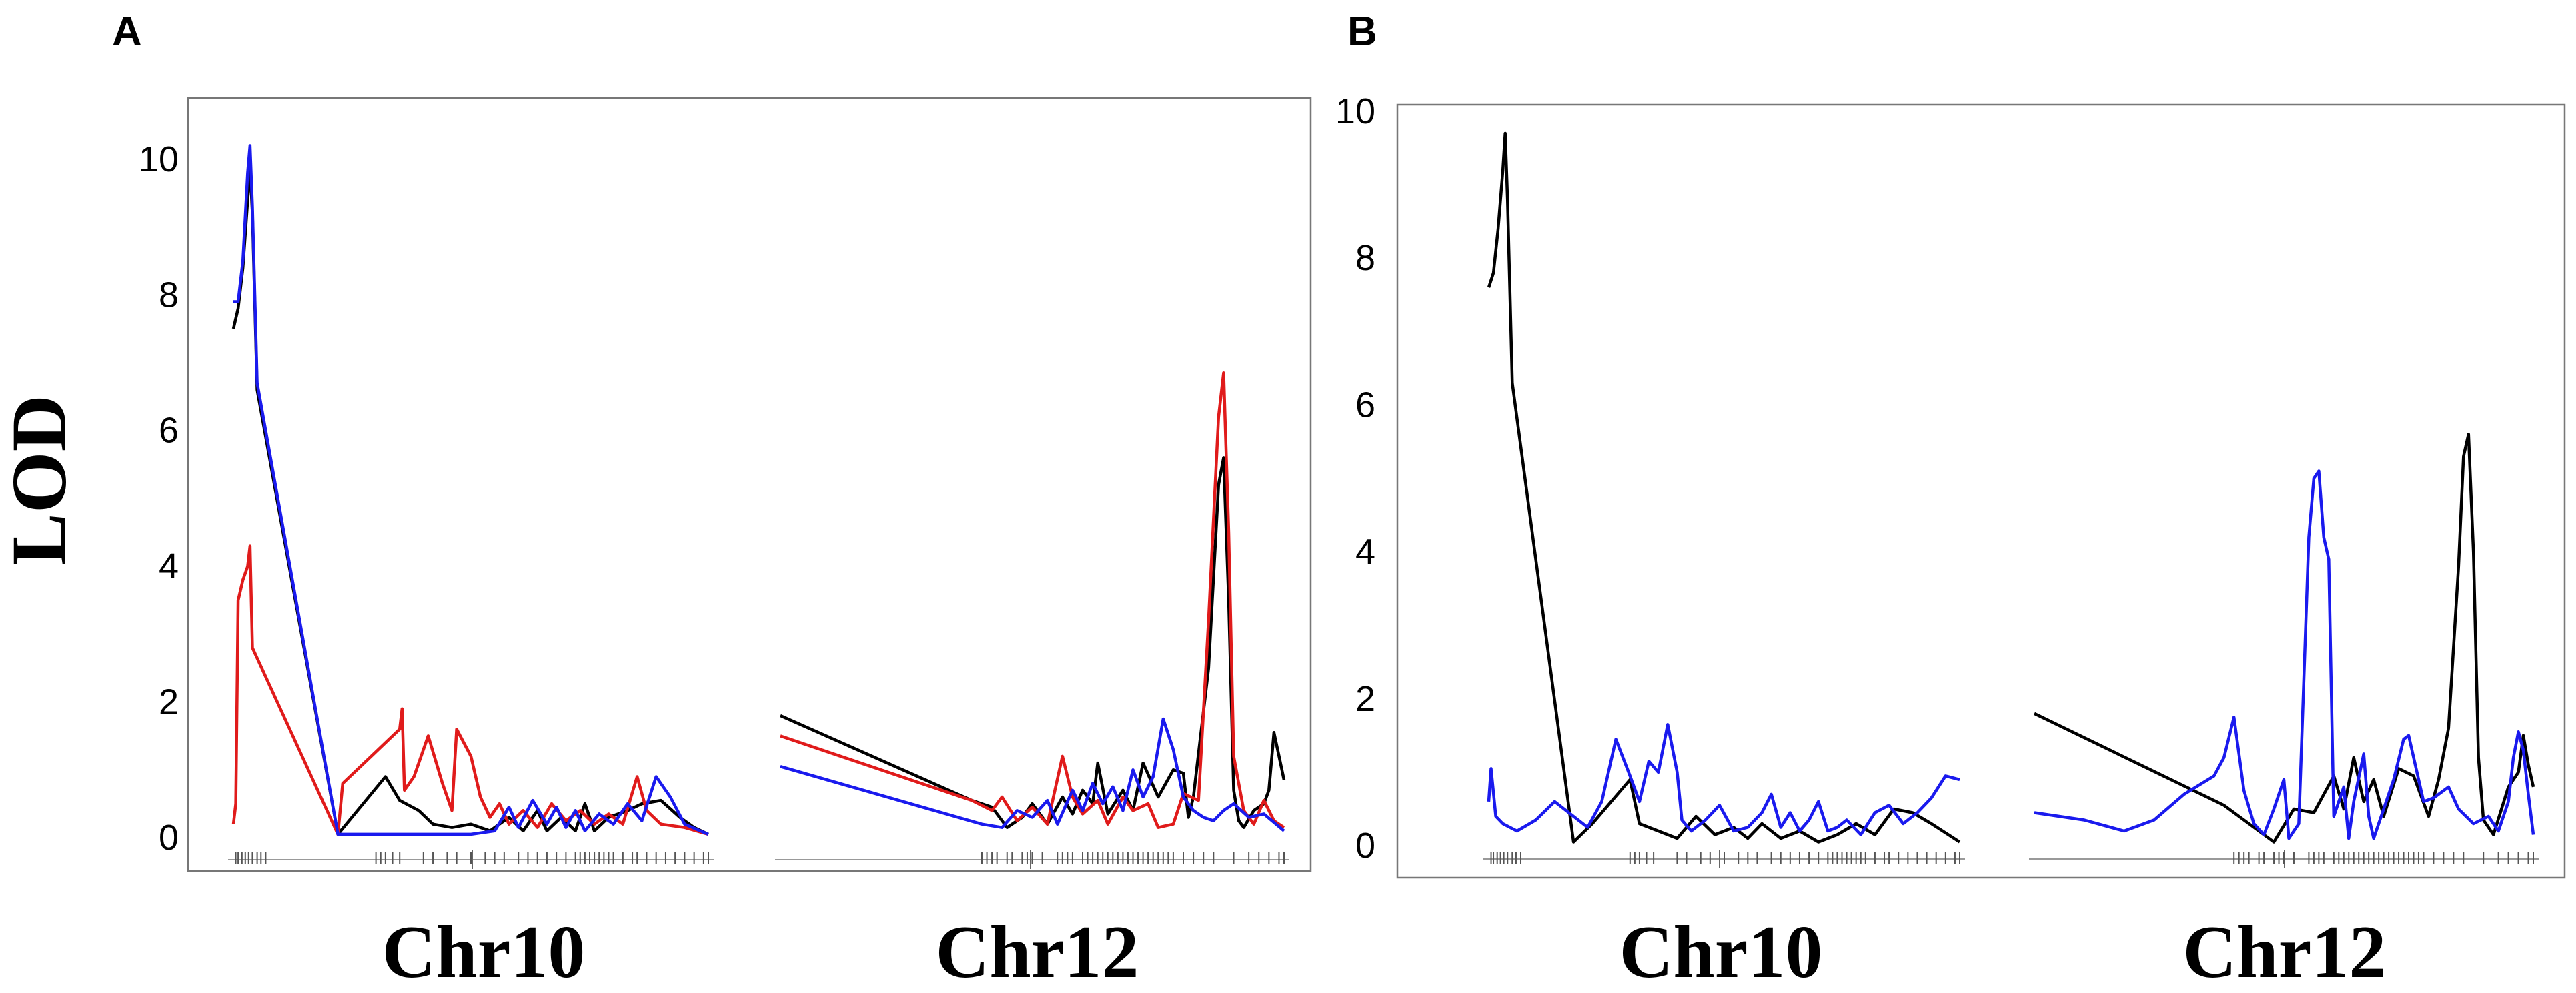  Describe the element at coordinates (470, 690) in the screenshot. I see `lod-line-red-chr10` at that location.